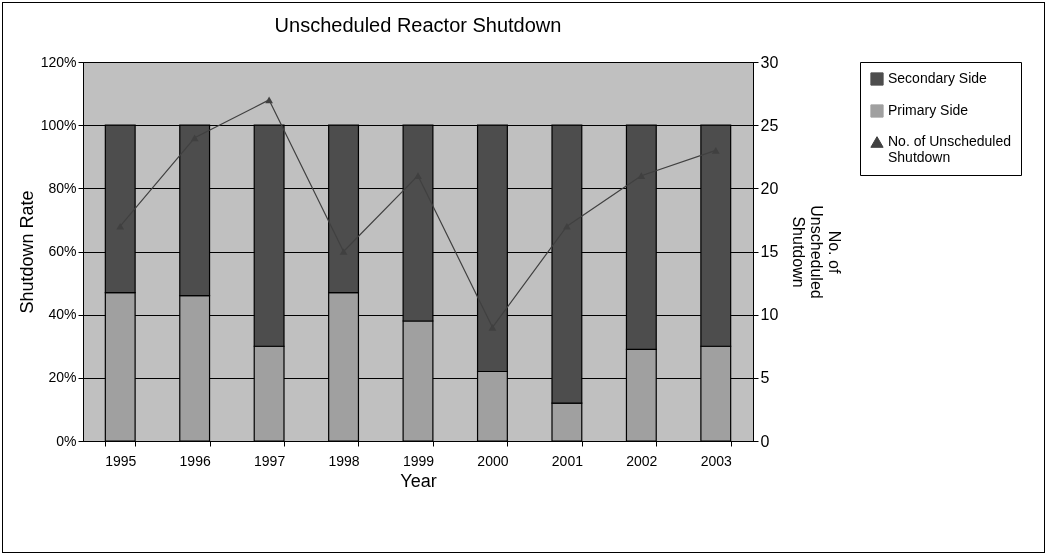 The image size is (1049, 557). What do you see at coordinates (769, 315) in the screenshot?
I see `y2-tick-label: 10` at bounding box center [769, 315].